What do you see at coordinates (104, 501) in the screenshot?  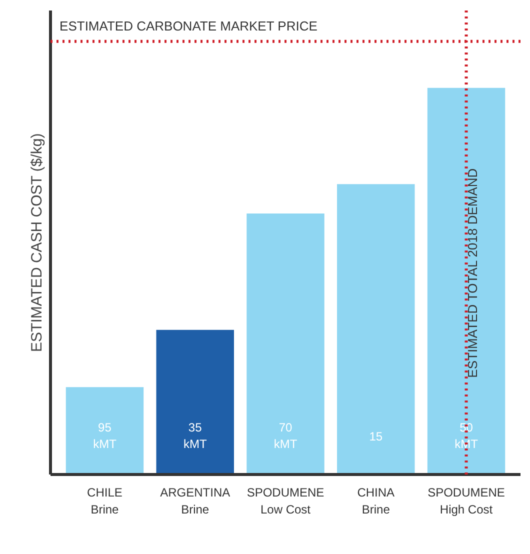 I see `x-tick-label: CHILE Brine` at bounding box center [104, 501].